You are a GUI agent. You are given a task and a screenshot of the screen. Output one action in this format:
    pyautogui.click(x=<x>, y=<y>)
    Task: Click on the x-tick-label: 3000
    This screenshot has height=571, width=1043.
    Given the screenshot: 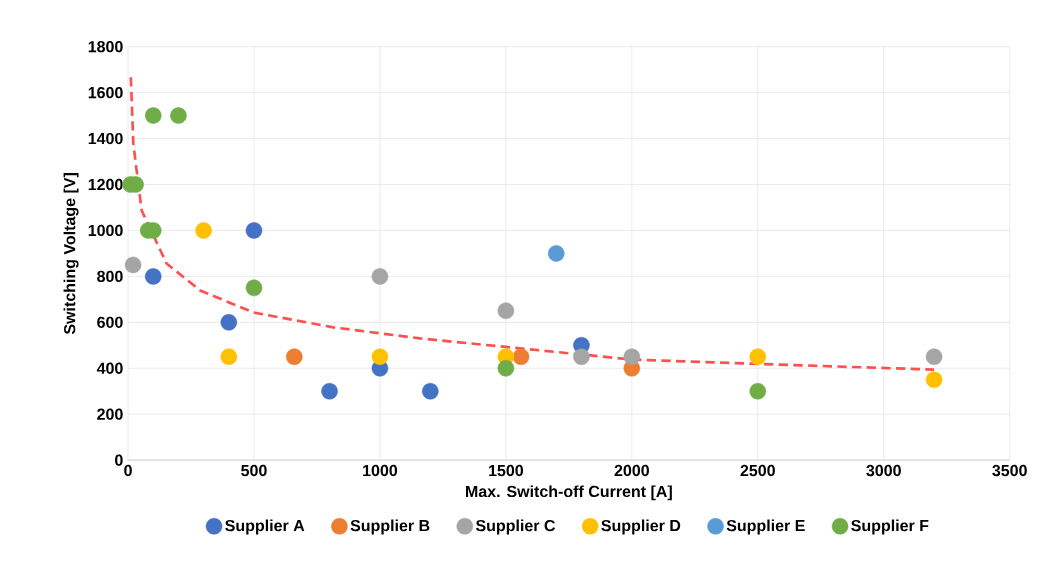 What is the action you would take?
    pyautogui.click(x=883, y=470)
    